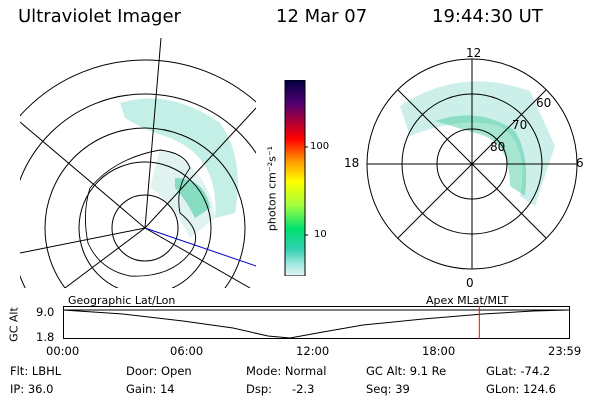 The image size is (600, 400). Describe the element at coordinates (45, 312) in the screenshot. I see `timeline-ytick-top: 9.0` at that location.